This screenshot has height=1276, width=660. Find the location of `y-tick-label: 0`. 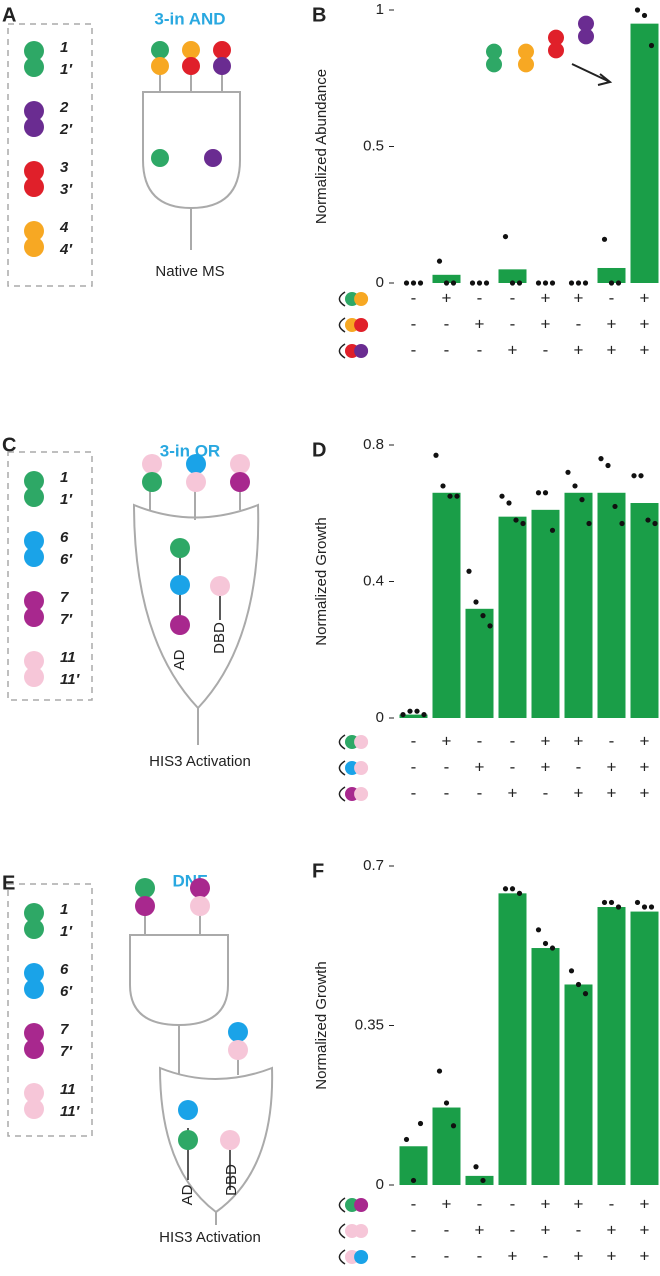

y-tick-label: 0 is located at coordinates (380, 1184).